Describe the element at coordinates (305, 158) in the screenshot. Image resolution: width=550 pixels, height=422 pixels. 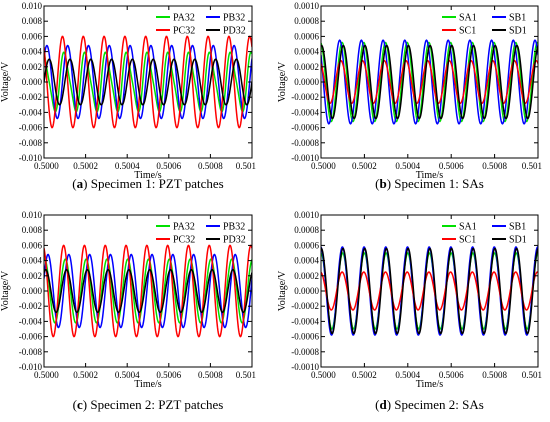
I see `y-tick-label: -0.0010` at that location.